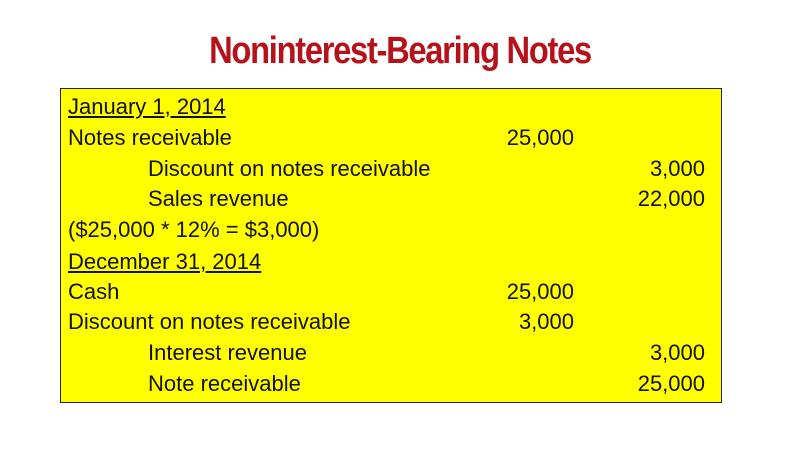 The width and height of the screenshot is (800, 450). What do you see at coordinates (391, 230) in the screenshot?
I see `journal-row: ($25,000 * 12% = $3,000)` at bounding box center [391, 230].